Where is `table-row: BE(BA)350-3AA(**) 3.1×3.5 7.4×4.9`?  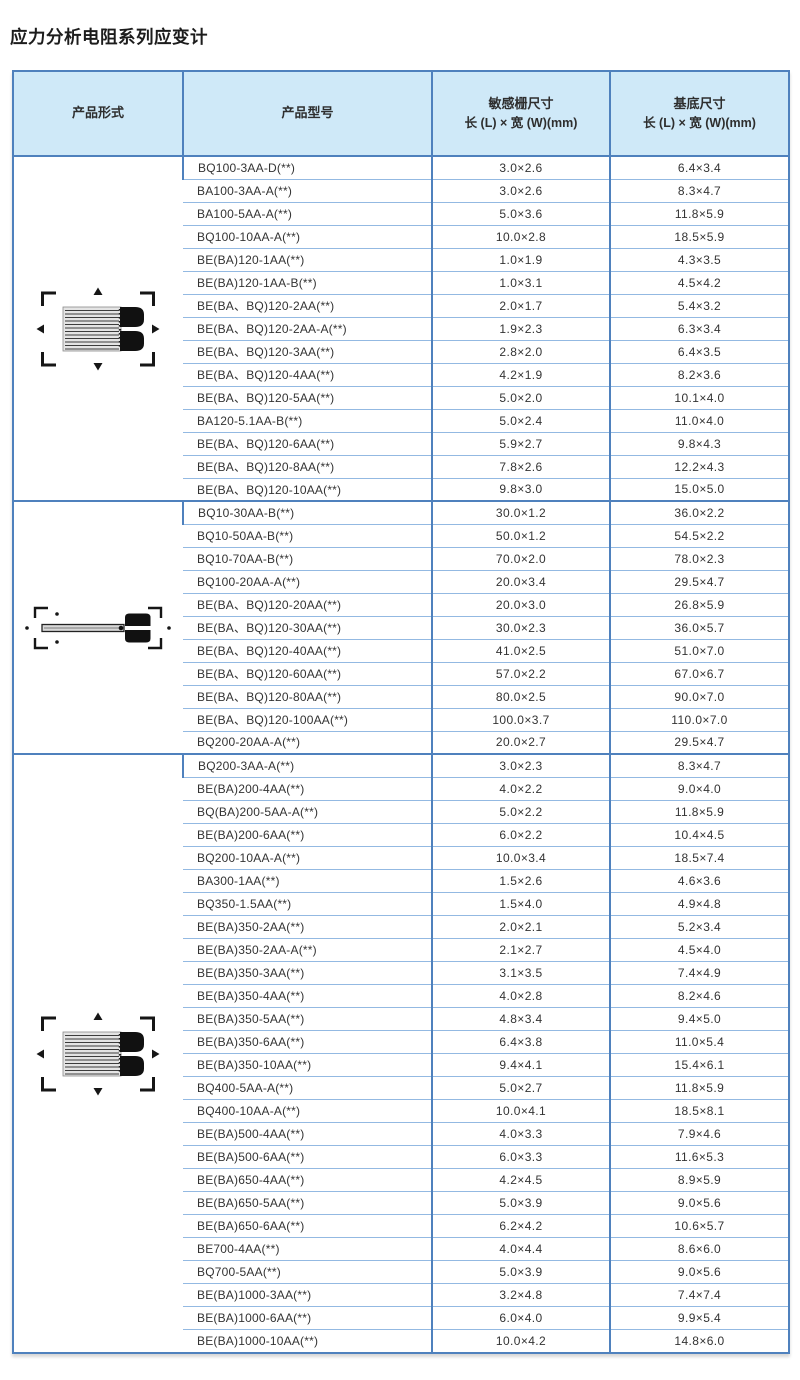
table-row: BE(BA)350-3AA(**) 3.1×3.5 7.4×4.9 is located at coordinates (401, 972).